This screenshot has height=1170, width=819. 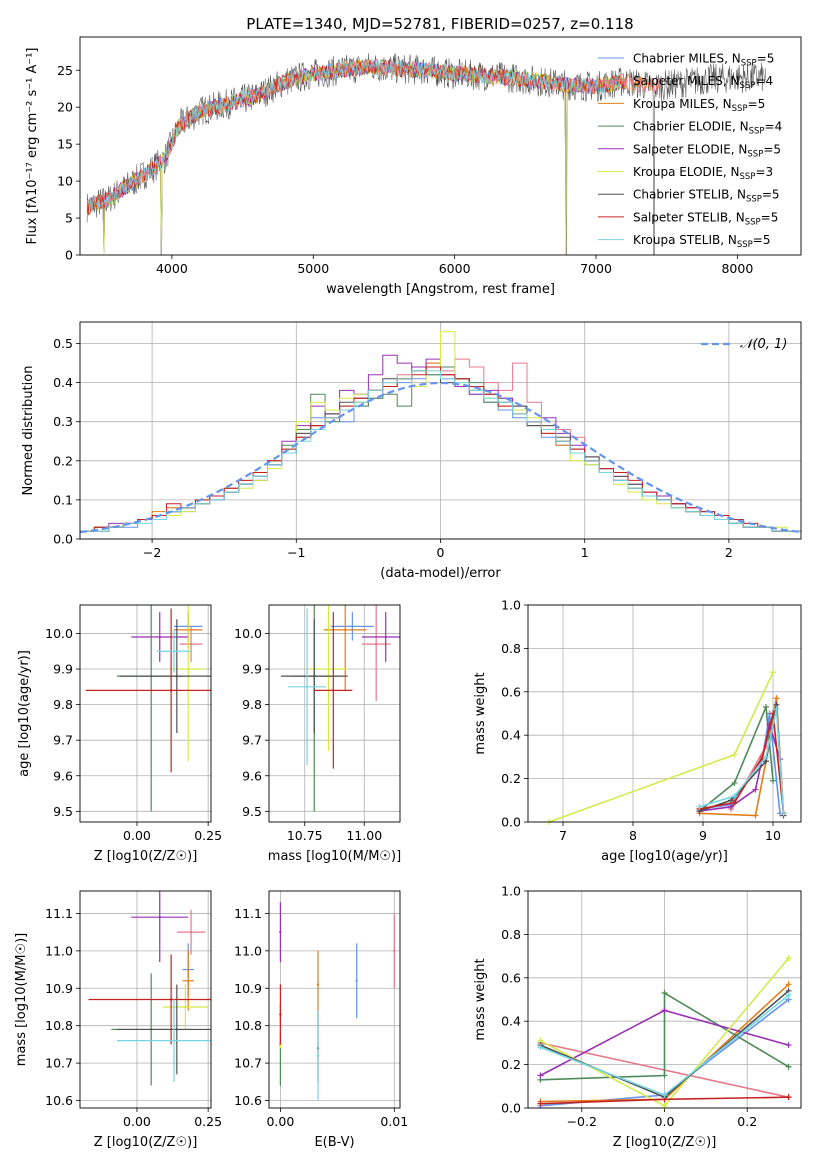 What do you see at coordinates (364, 835) in the screenshot?
I see `x-tick-label: 11.00` at bounding box center [364, 835].